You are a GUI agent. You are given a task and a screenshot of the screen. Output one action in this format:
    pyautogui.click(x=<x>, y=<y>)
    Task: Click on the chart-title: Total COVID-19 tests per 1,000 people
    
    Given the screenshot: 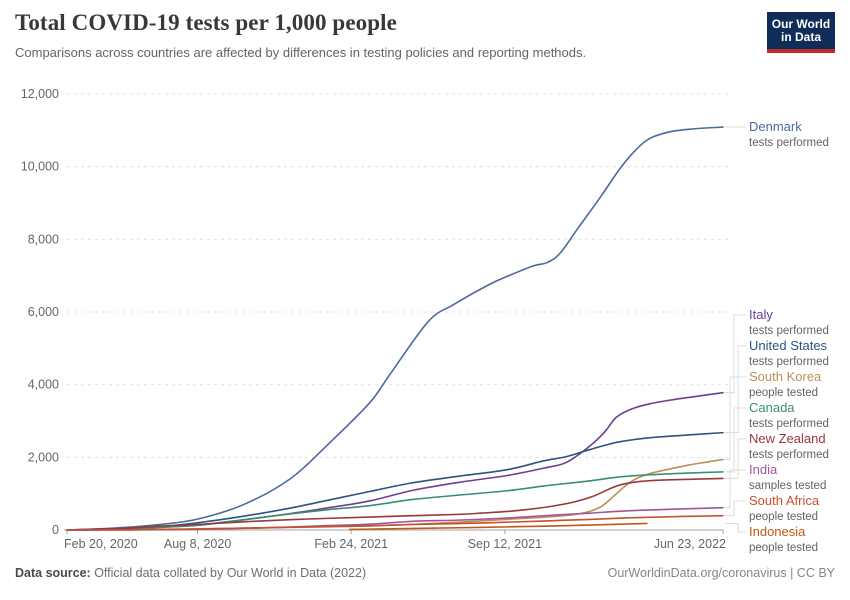 What is the action you would take?
    pyautogui.click(x=206, y=22)
    